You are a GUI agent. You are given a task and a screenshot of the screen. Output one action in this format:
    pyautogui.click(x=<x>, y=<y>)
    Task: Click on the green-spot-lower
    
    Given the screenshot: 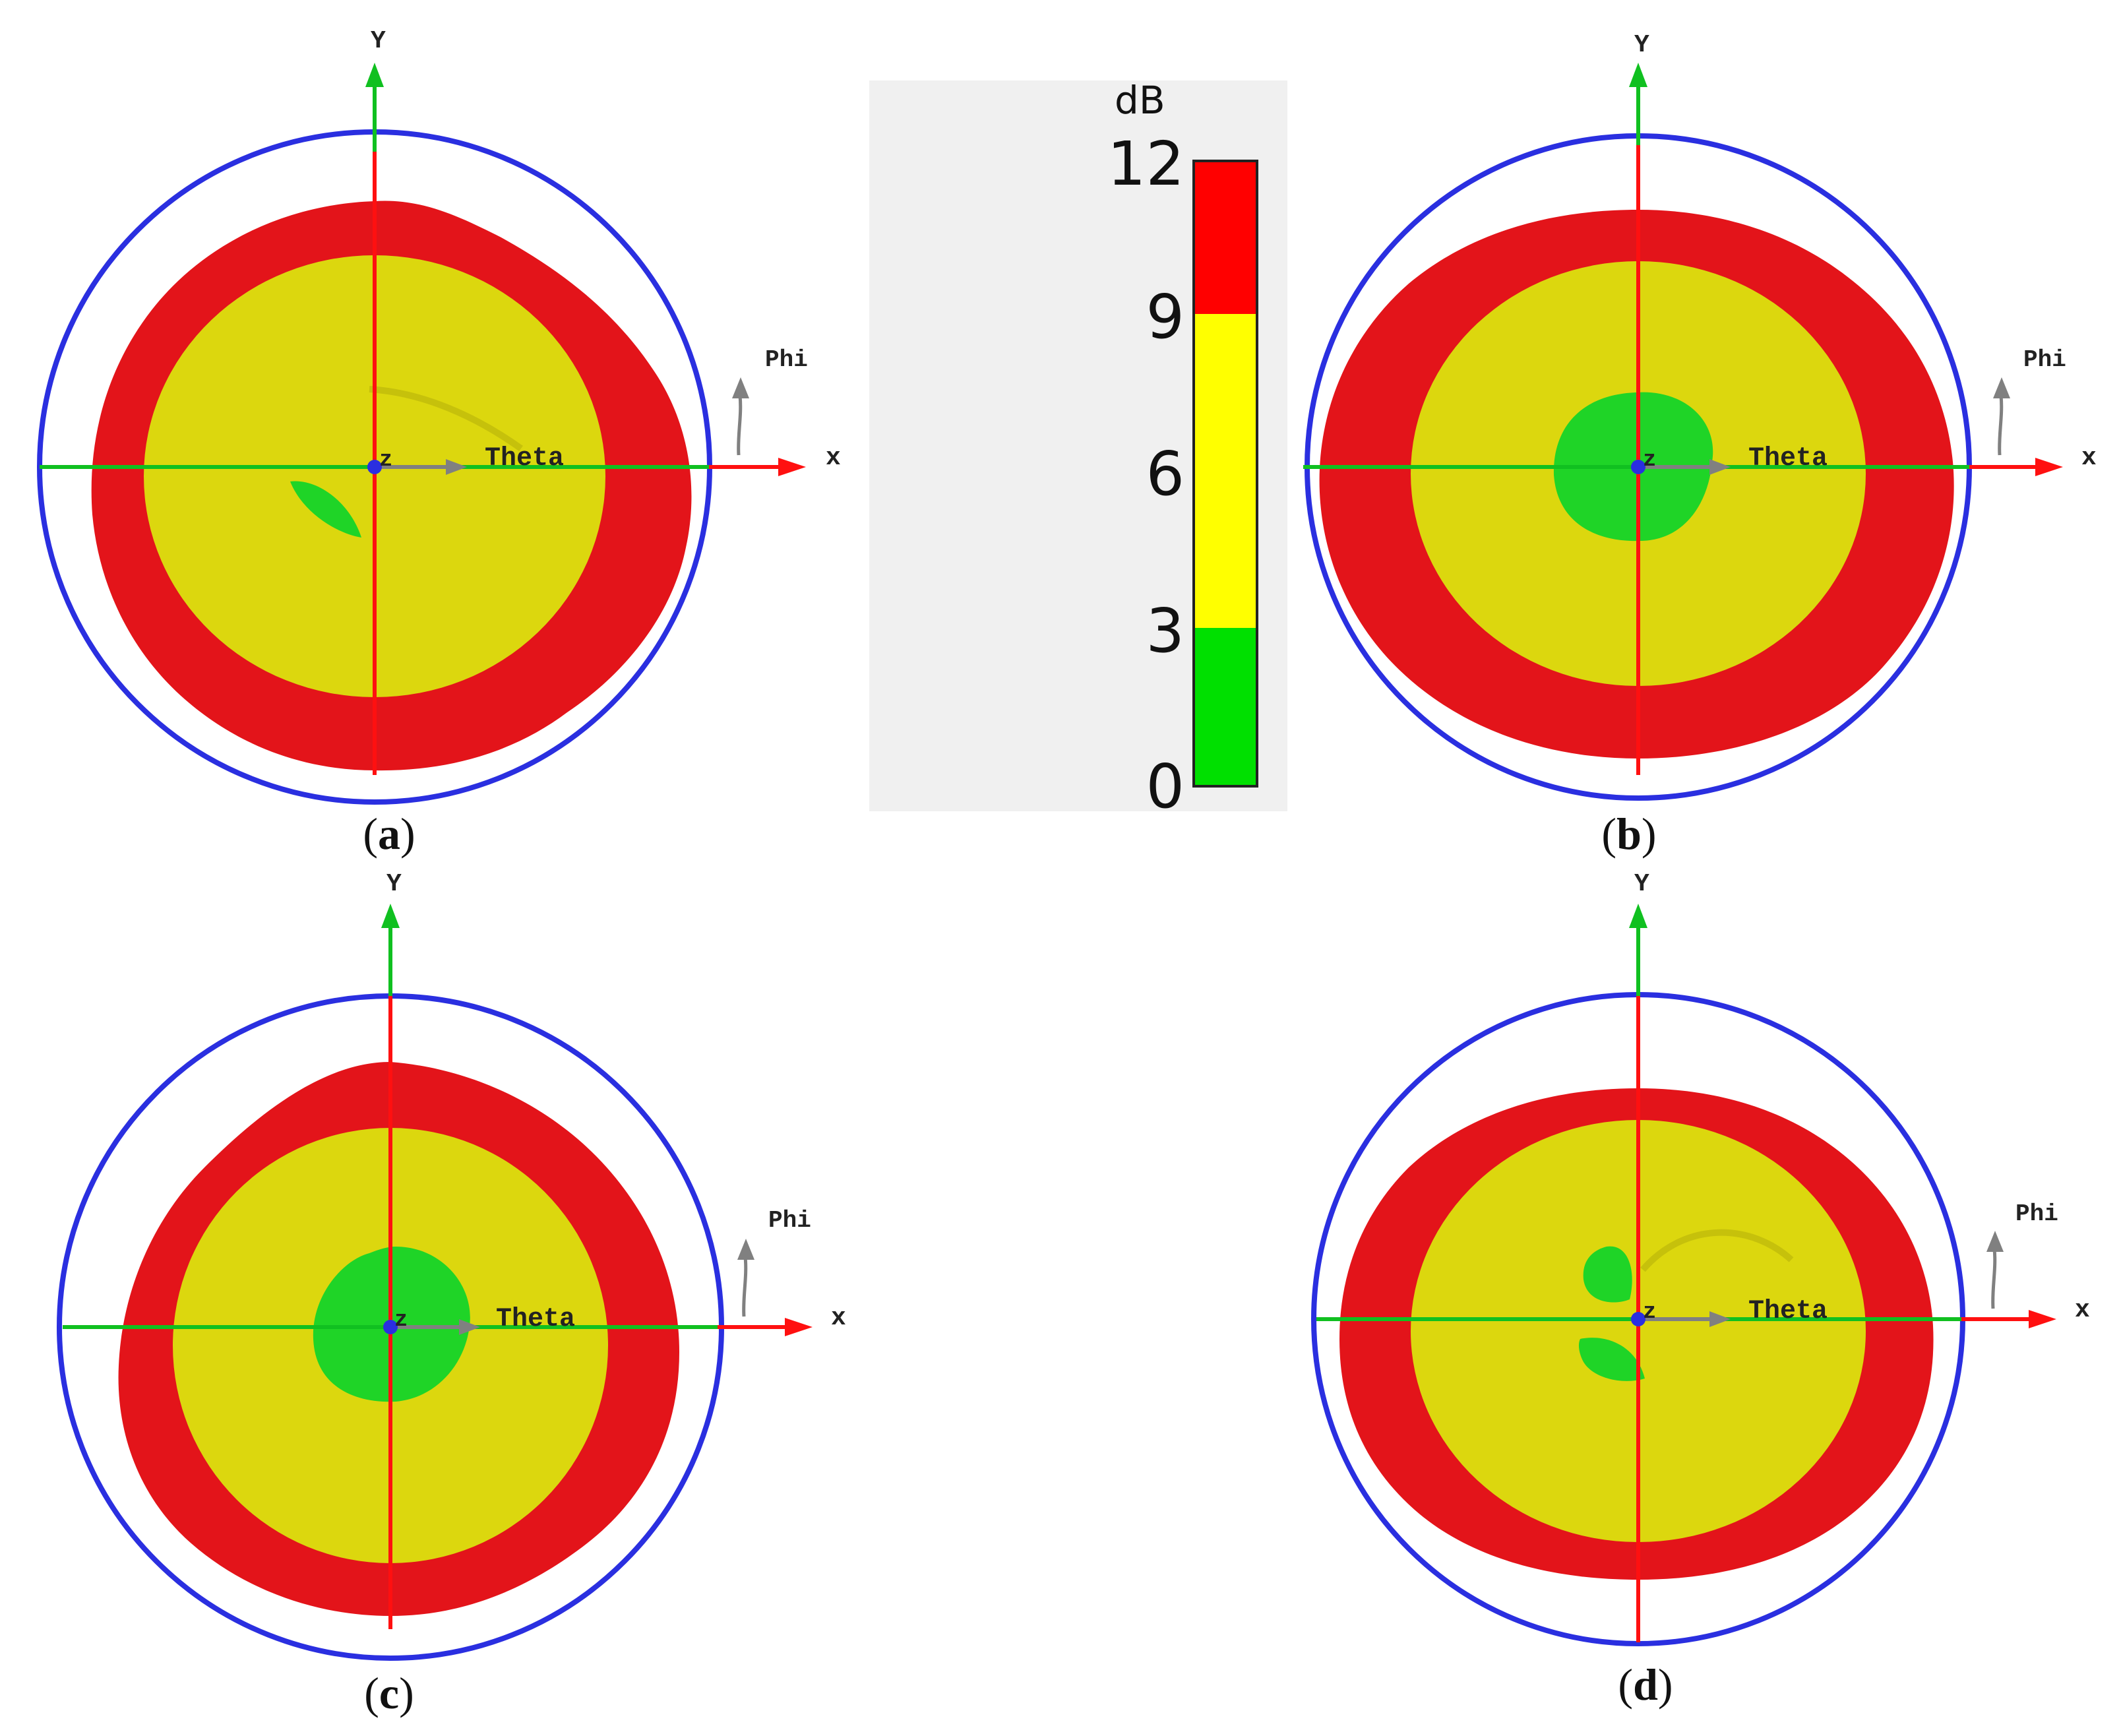 What is the action you would take?
    pyautogui.click(x=1611, y=1359)
    